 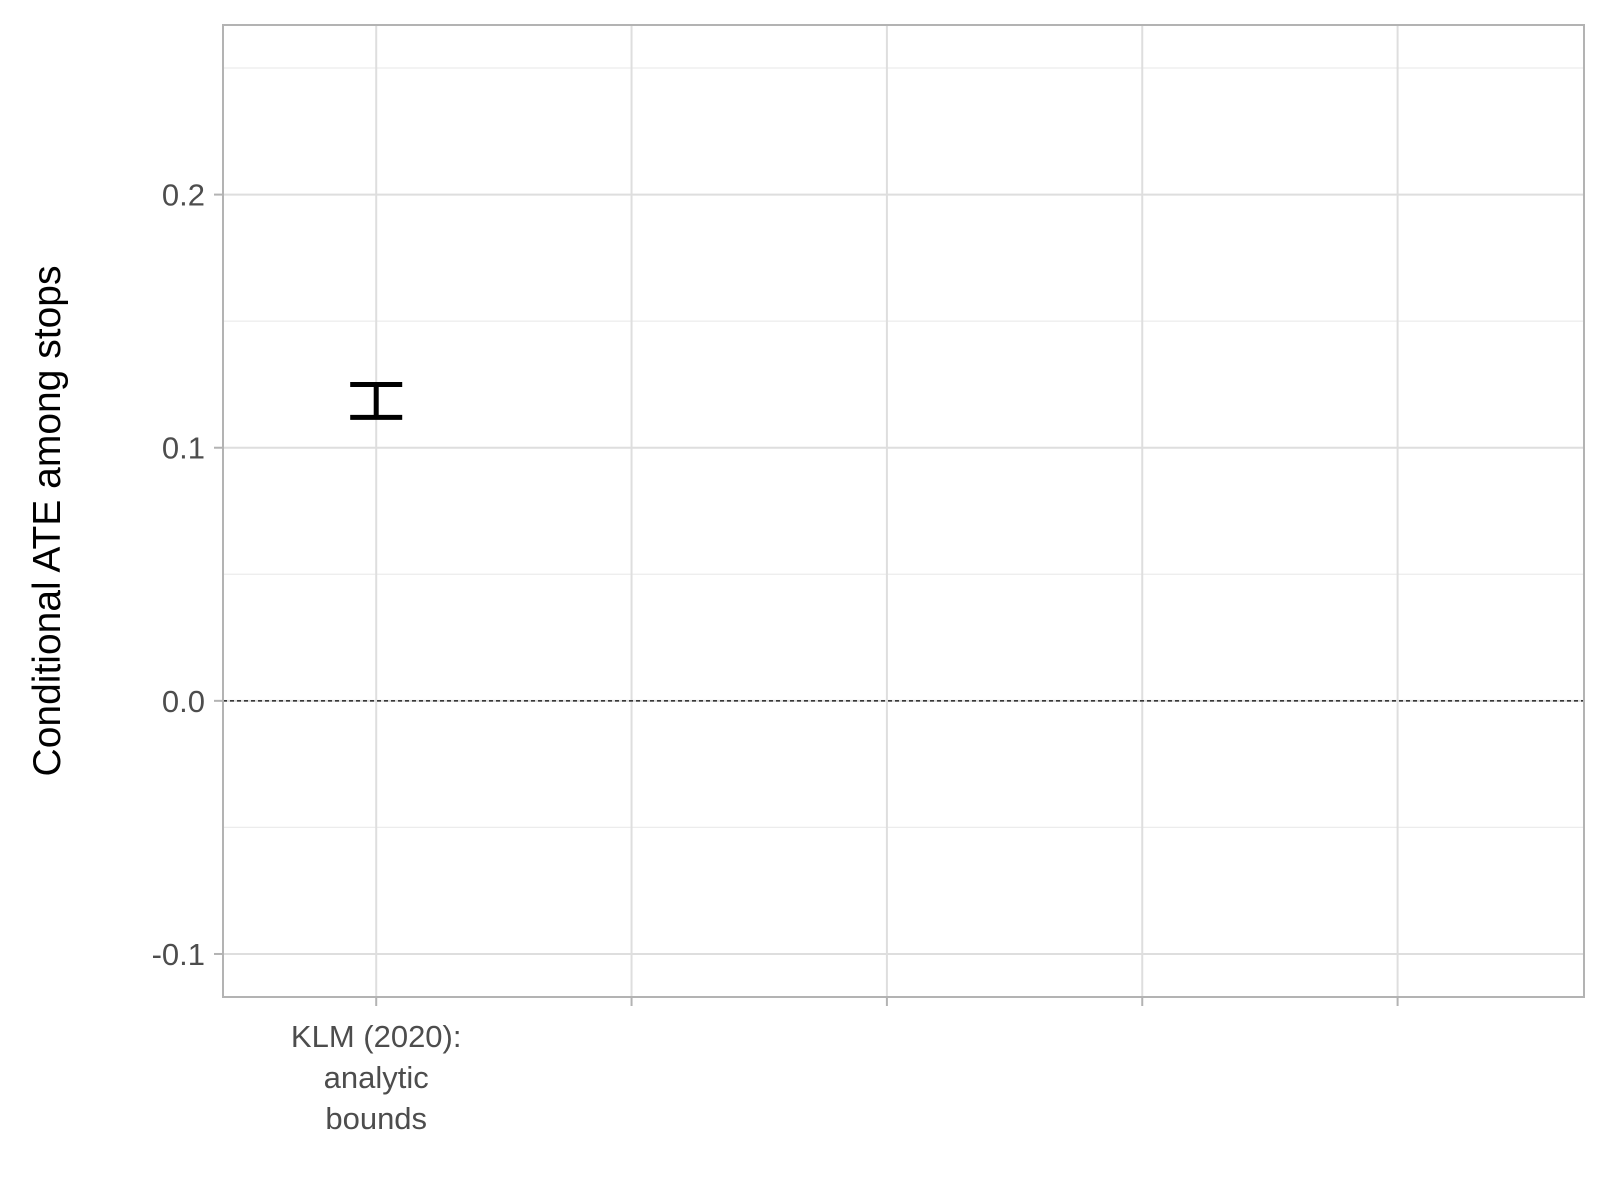 What do you see at coordinates (376, 1077) in the screenshot?
I see `x-tick-label: KLM (2020): analytic bounds` at bounding box center [376, 1077].